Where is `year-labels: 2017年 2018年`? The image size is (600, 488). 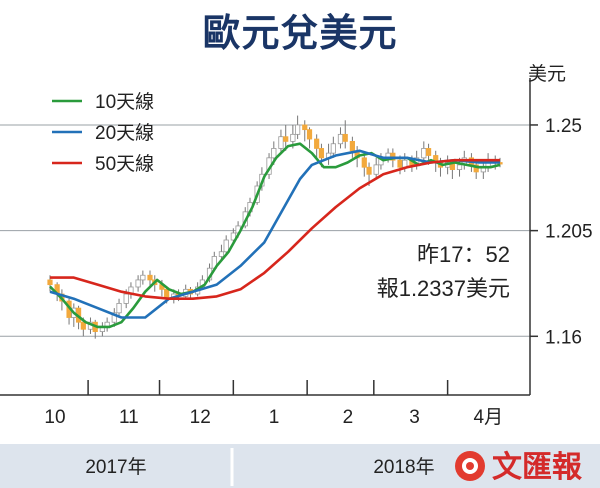
year-labels: 2017年 2018年 is located at coordinates (259, 467).